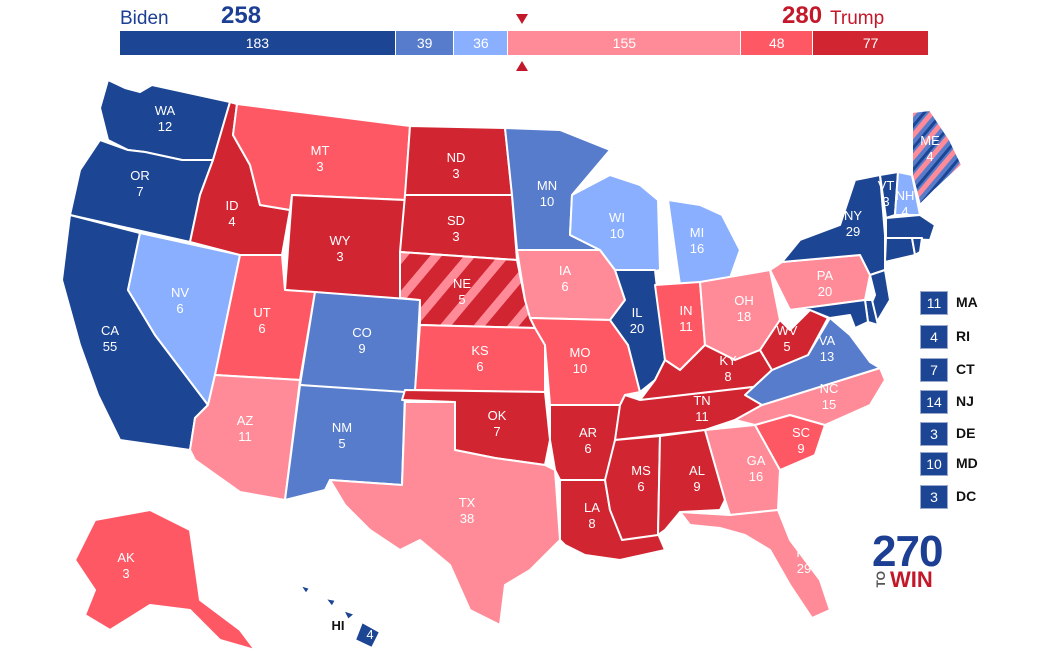 Image resolution: width=1050 pixels, height=670 pixels. Describe the element at coordinates (970, 498) in the screenshot. I see `ne-row-dc: 3 DC` at that location.